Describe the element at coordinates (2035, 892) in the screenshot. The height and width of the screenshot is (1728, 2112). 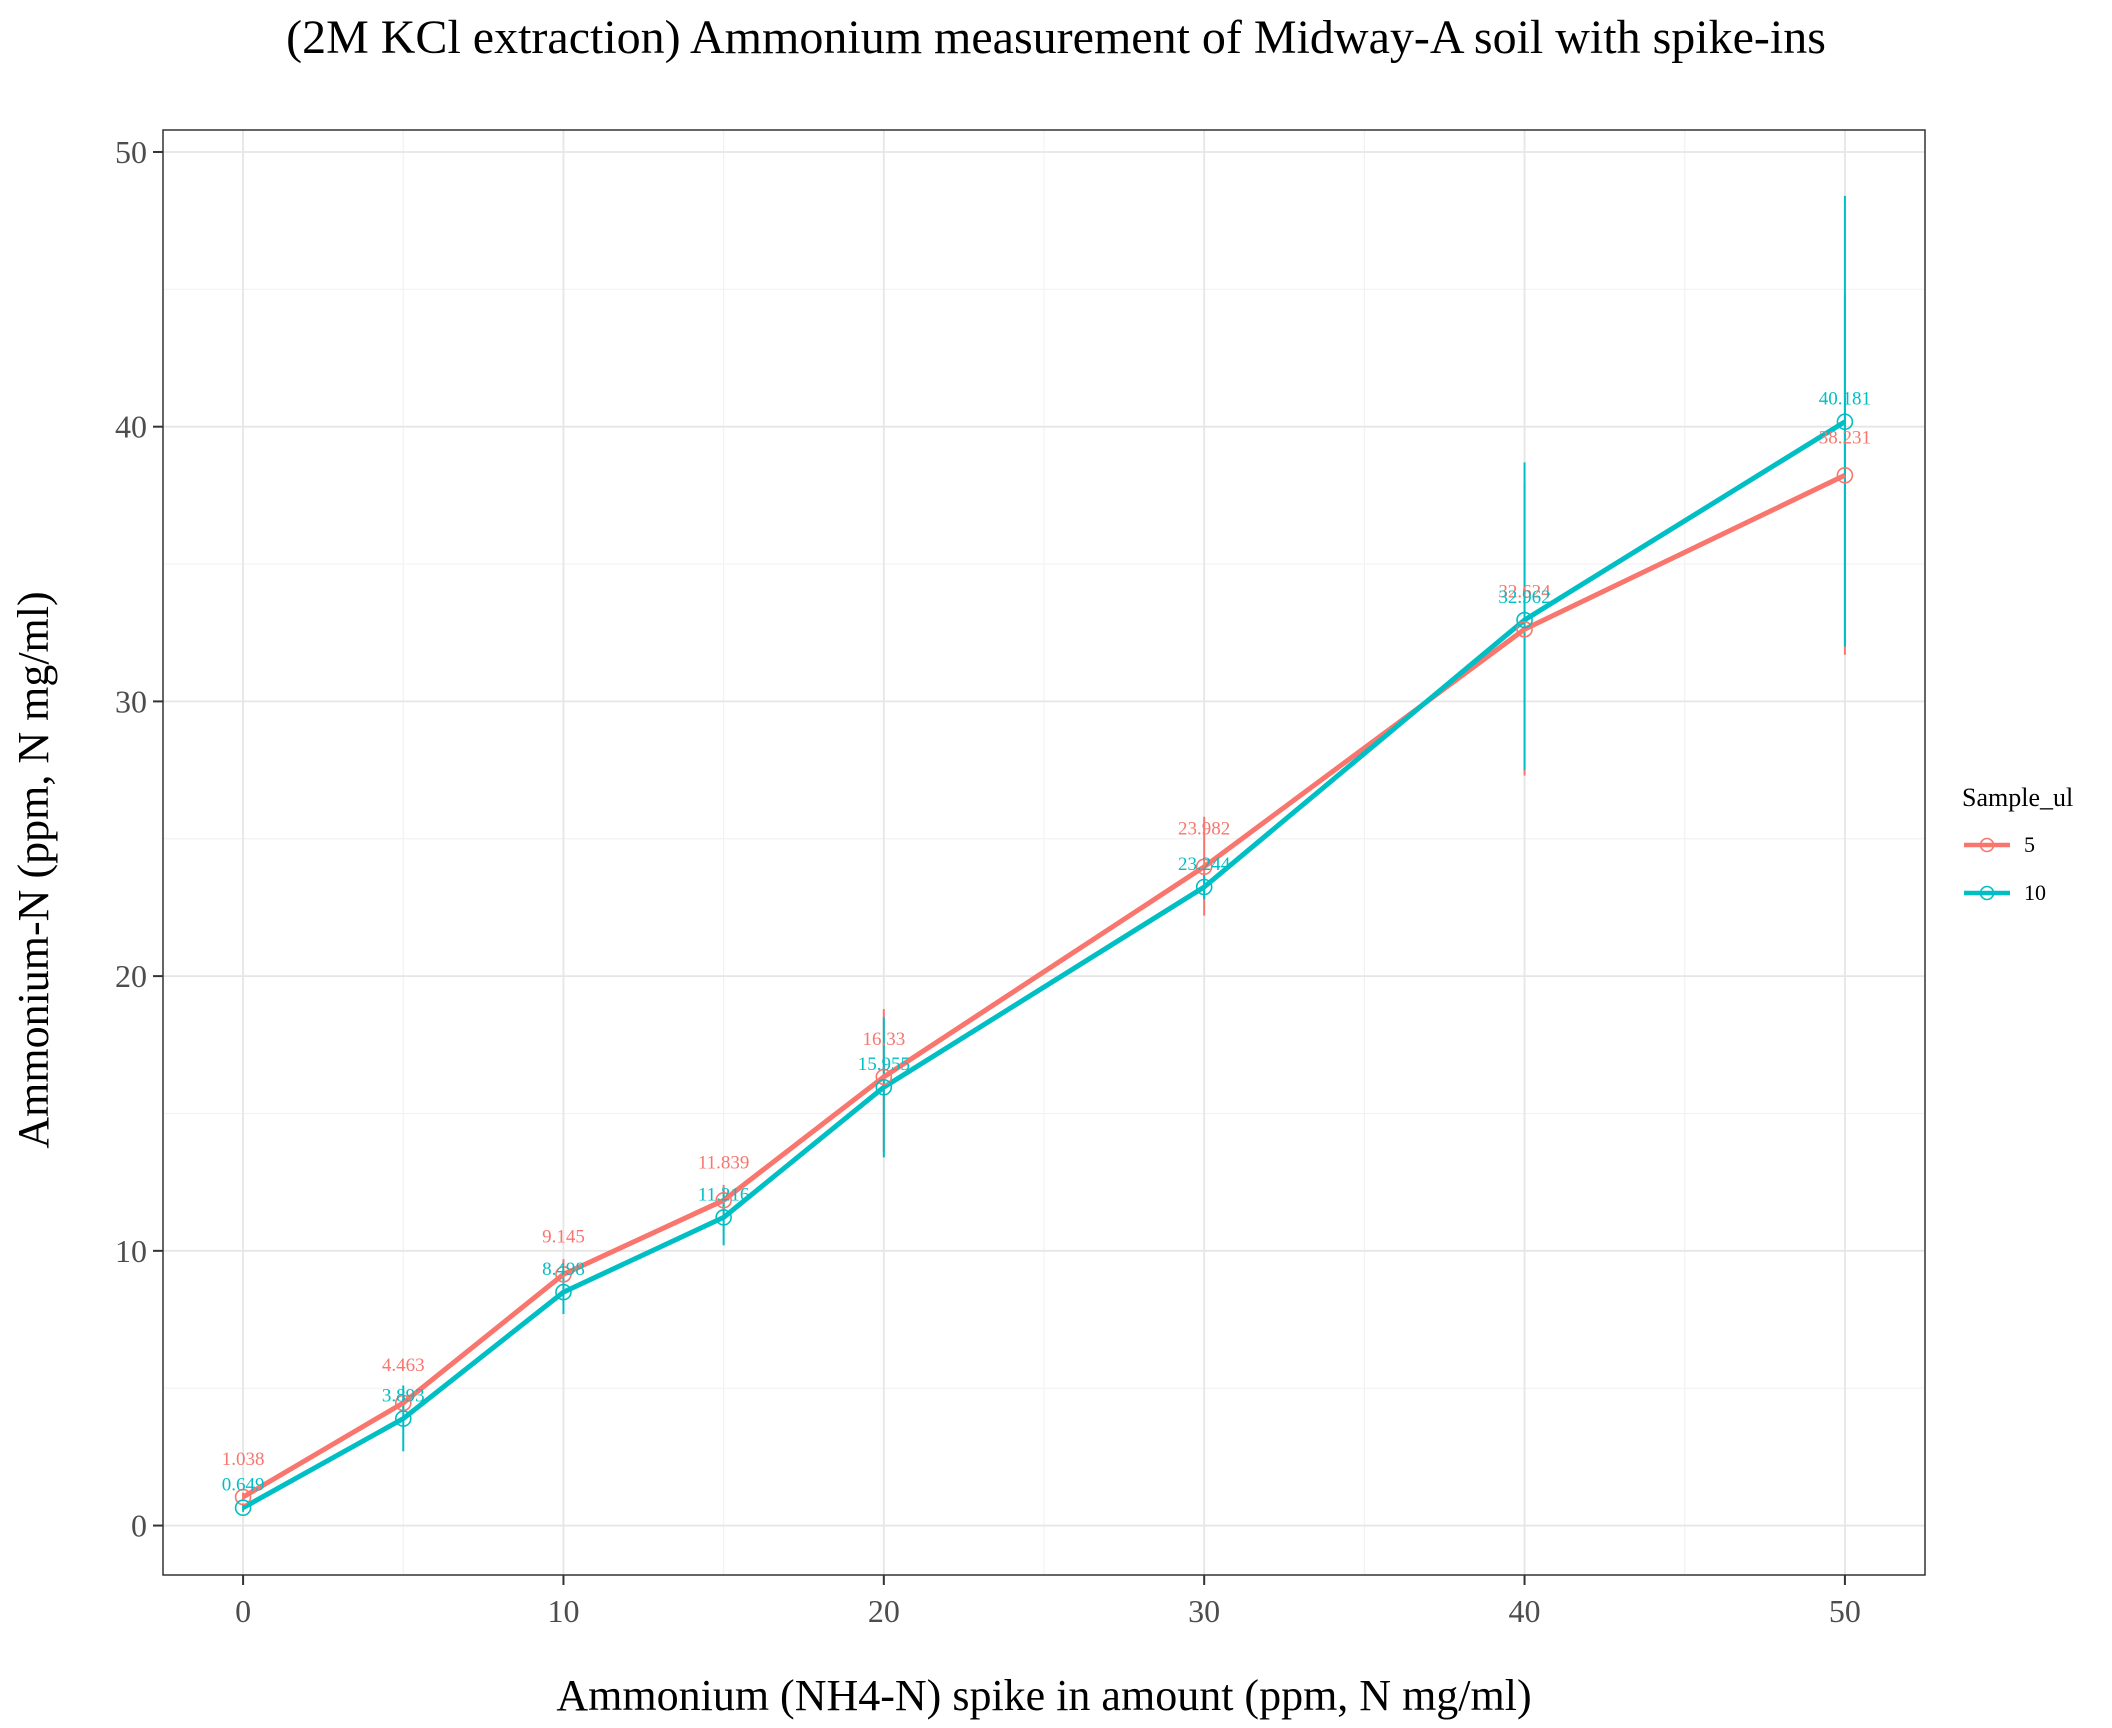
I see `legend-label-series-2: 10` at that location.